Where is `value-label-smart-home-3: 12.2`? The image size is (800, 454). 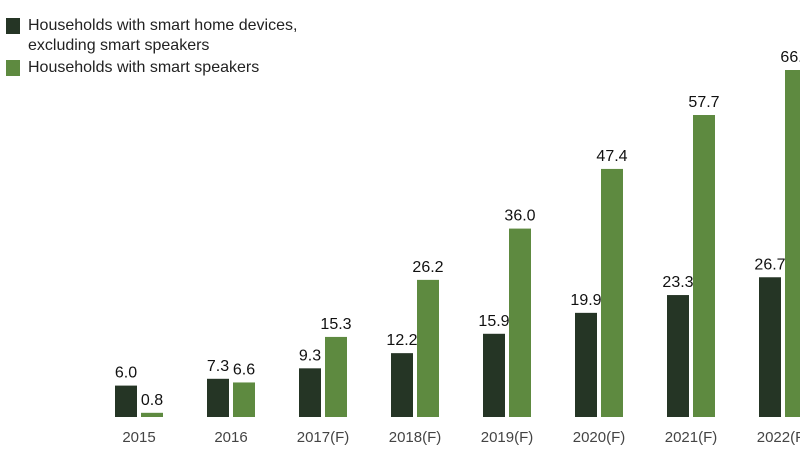 value-label-smart-home-3: 12.2 is located at coordinates (401, 340).